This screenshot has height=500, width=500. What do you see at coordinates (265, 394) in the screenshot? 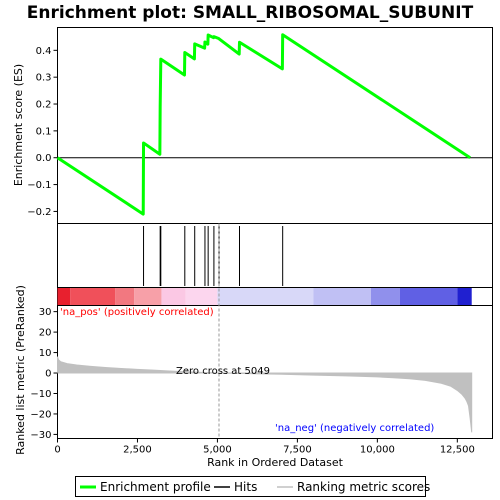
I see `ranking-metric-area` at bounding box center [265, 394].